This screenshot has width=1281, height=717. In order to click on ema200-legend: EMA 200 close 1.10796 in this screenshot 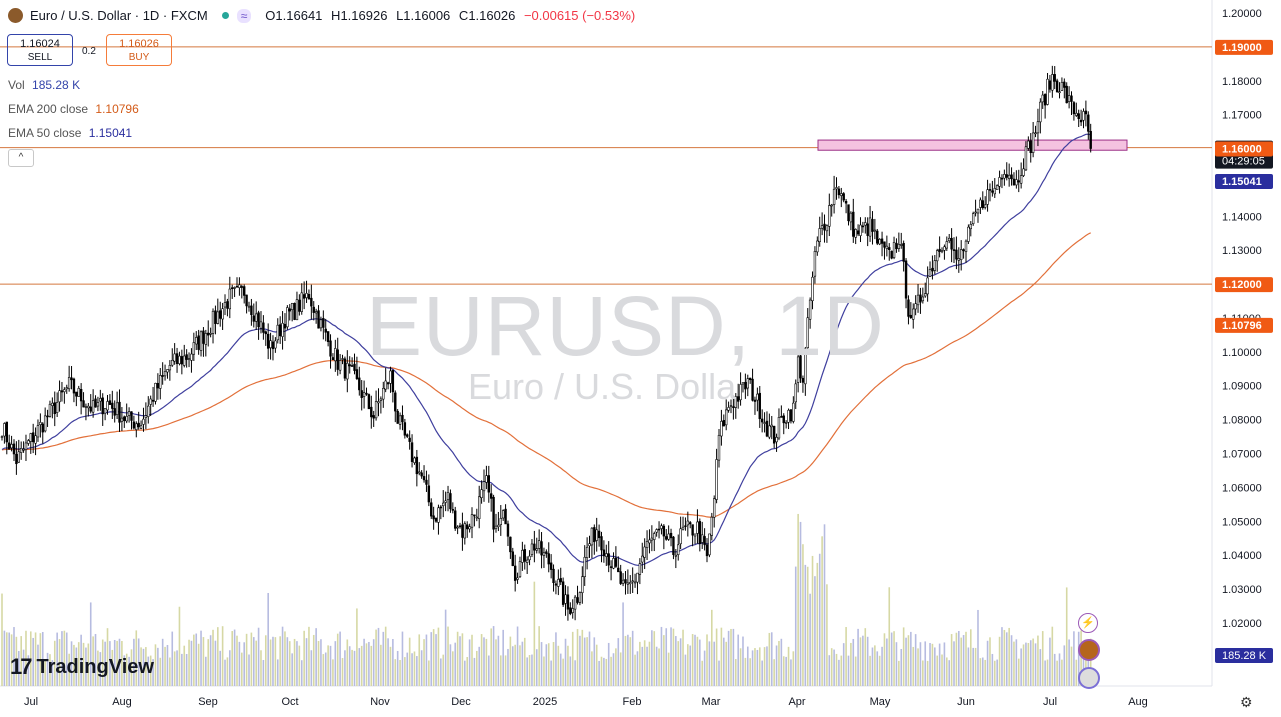, I will do `click(73, 109)`.